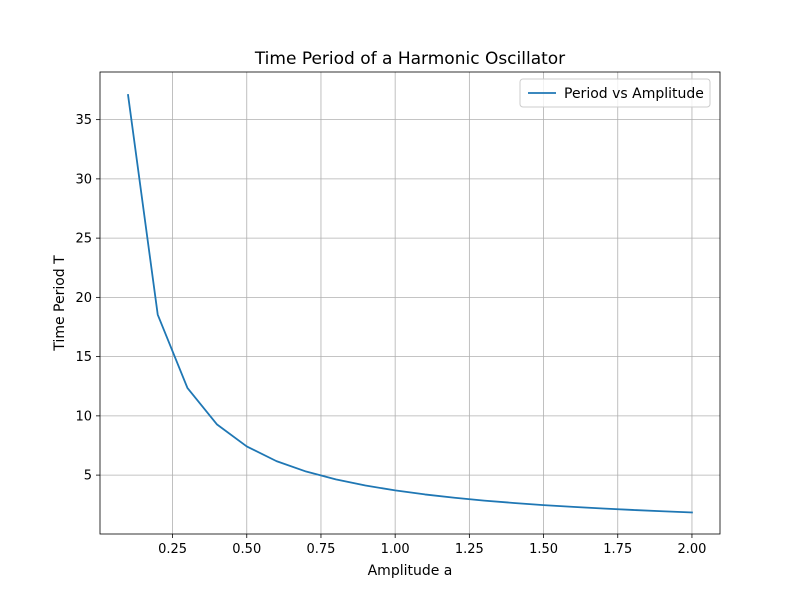  Describe the element at coordinates (409, 59) in the screenshot. I see `chart-title: Time Period of a Harmonic Oscillator` at that location.